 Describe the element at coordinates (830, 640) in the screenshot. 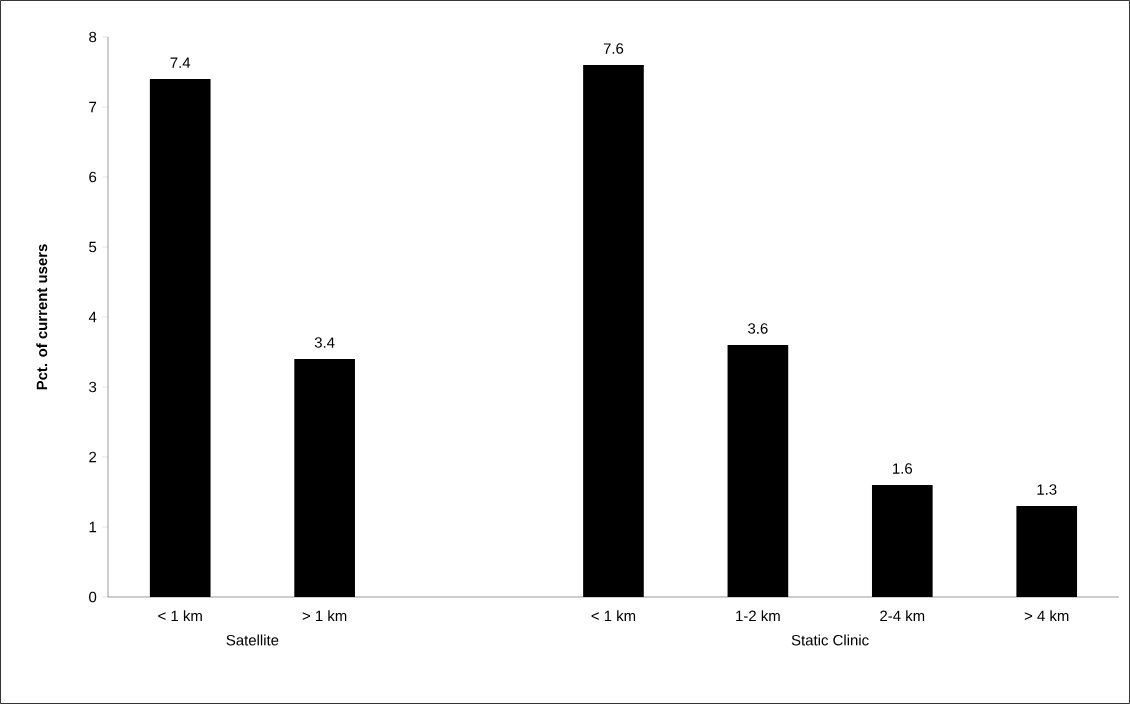

I see `text: Static Clinic` at that location.